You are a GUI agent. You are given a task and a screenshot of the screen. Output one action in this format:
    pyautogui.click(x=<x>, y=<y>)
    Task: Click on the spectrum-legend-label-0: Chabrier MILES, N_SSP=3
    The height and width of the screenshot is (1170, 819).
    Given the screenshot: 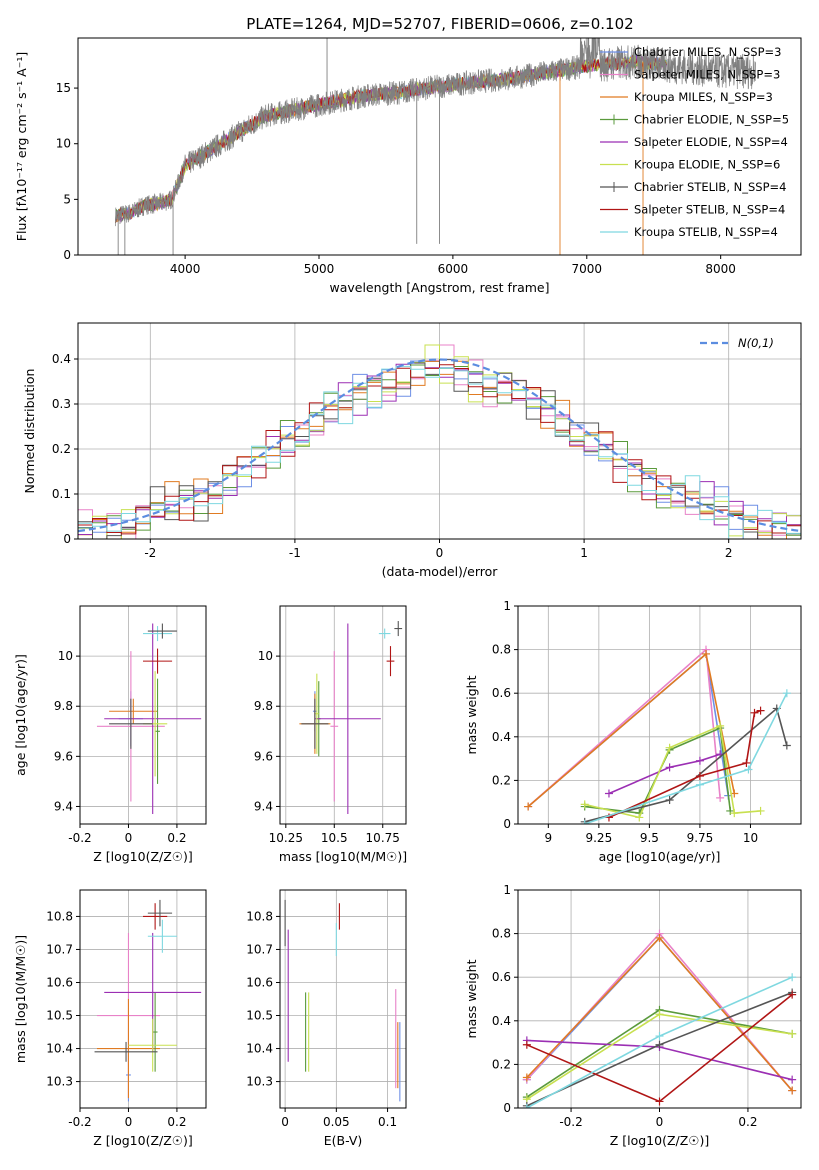 What is the action you would take?
    pyautogui.click(x=707, y=52)
    